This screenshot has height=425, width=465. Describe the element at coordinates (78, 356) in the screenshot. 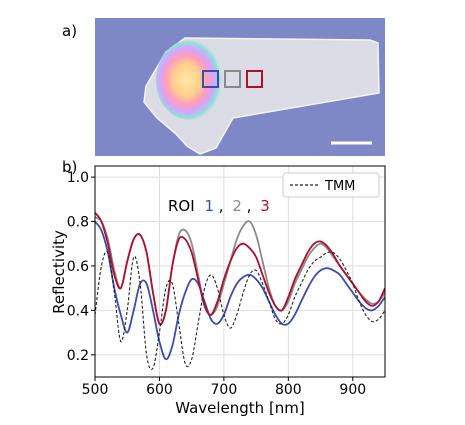

I see `y-tick-label: 0.2` at that location.